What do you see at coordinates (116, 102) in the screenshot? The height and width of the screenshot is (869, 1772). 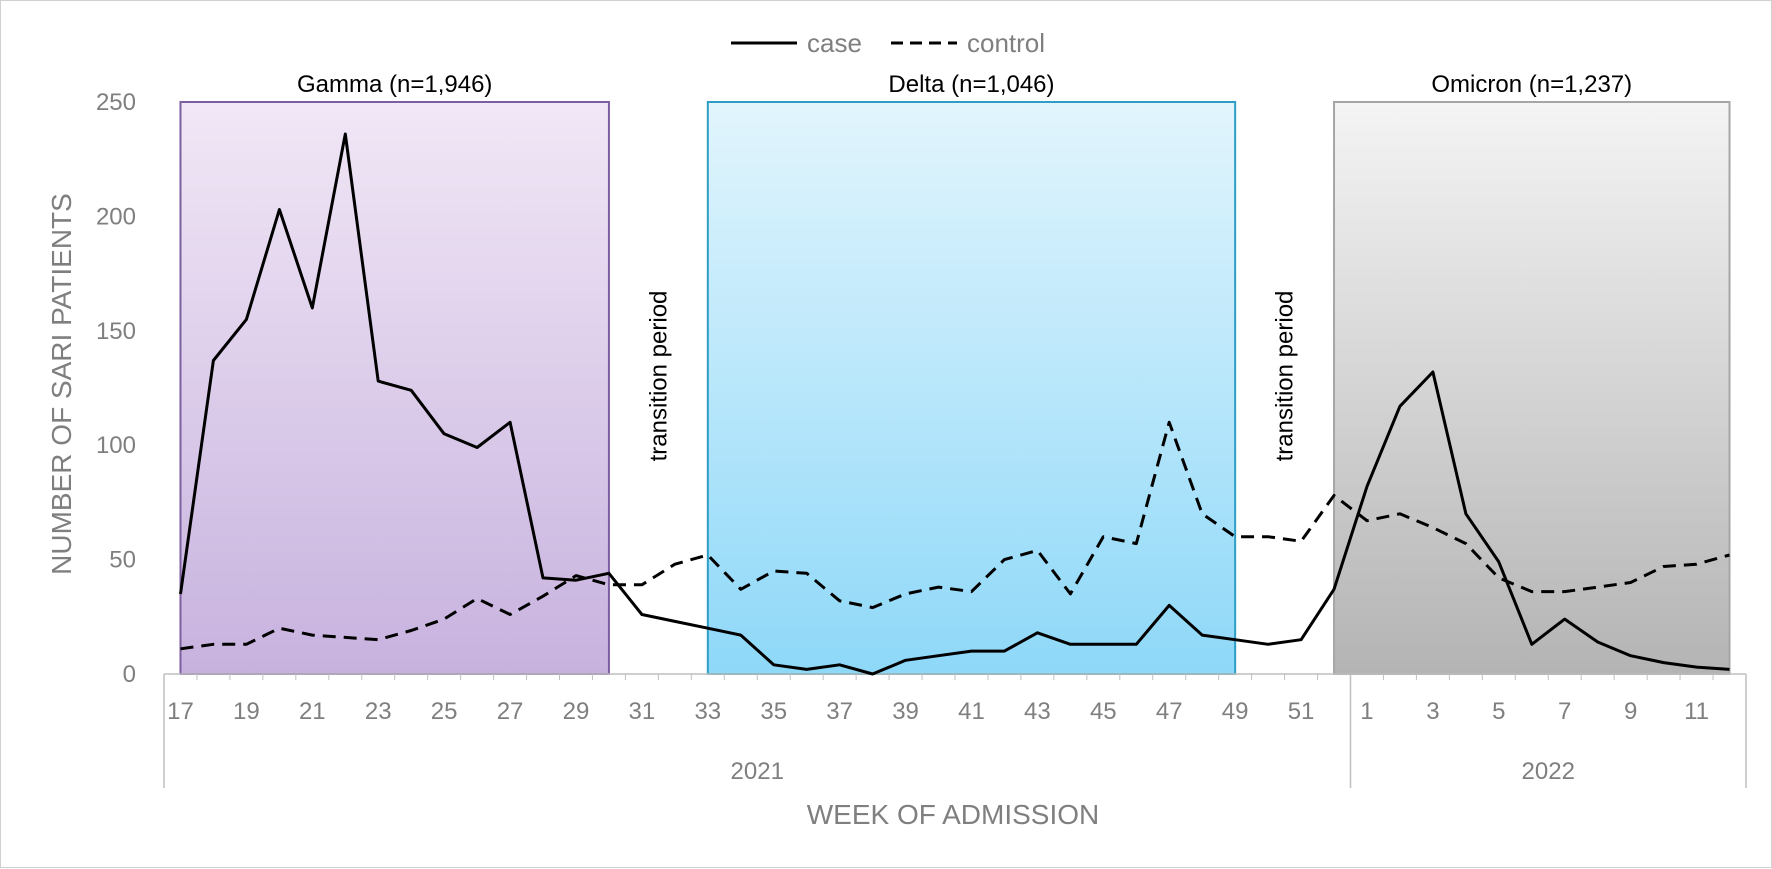 I see `y-tick-label: 250` at bounding box center [116, 102].